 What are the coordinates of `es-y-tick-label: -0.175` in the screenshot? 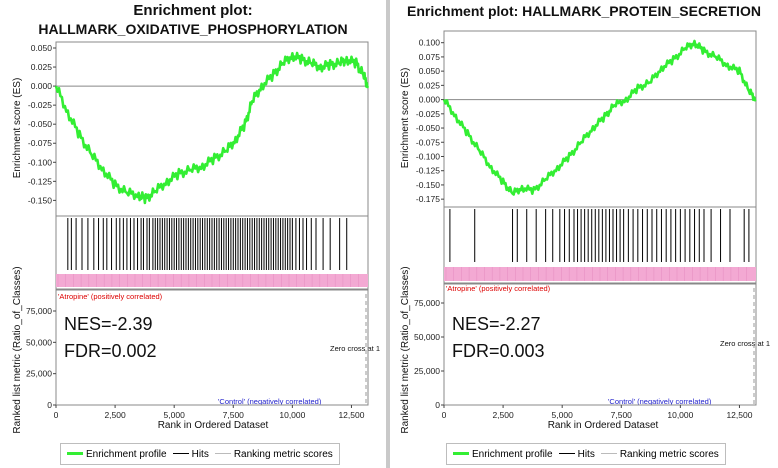 It's located at (428, 199).